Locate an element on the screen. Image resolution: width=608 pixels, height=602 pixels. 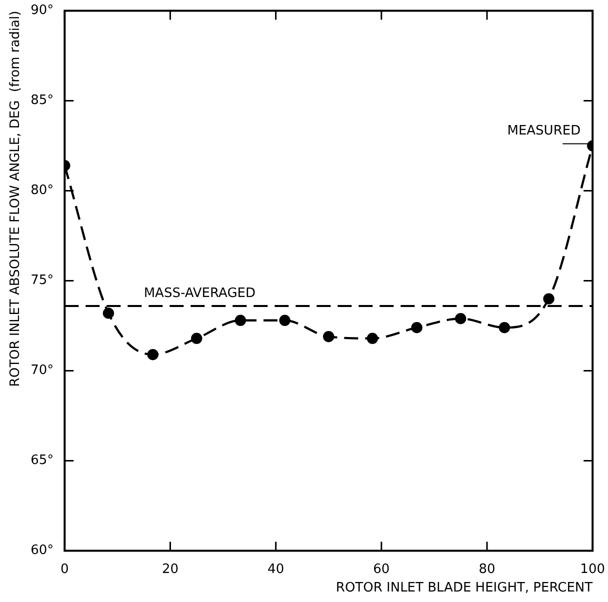
y-tick-label: 90° is located at coordinates (42, 10).